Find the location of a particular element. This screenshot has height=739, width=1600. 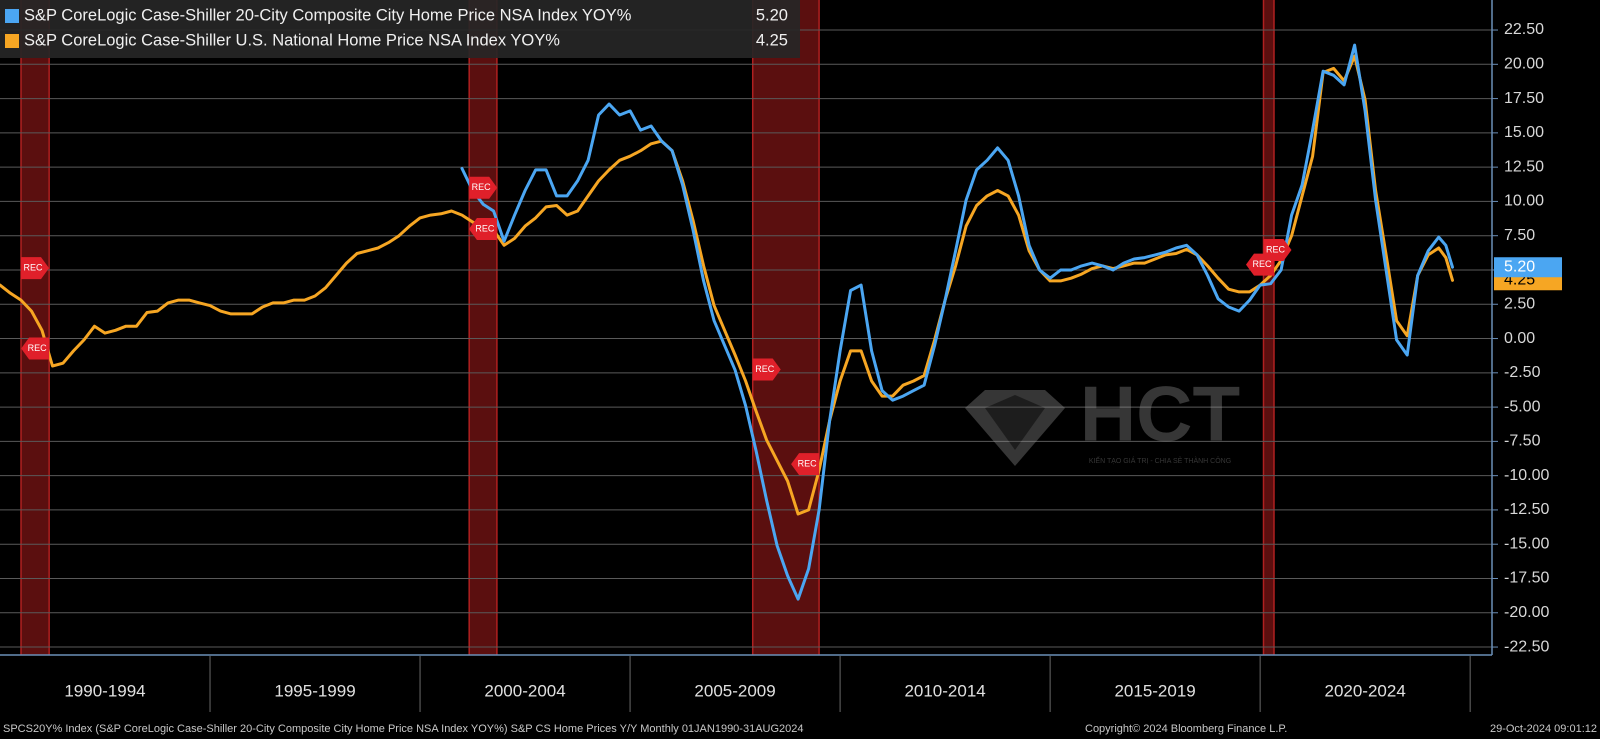

y-tick-label: -20.00 is located at coordinates (1526, 612).